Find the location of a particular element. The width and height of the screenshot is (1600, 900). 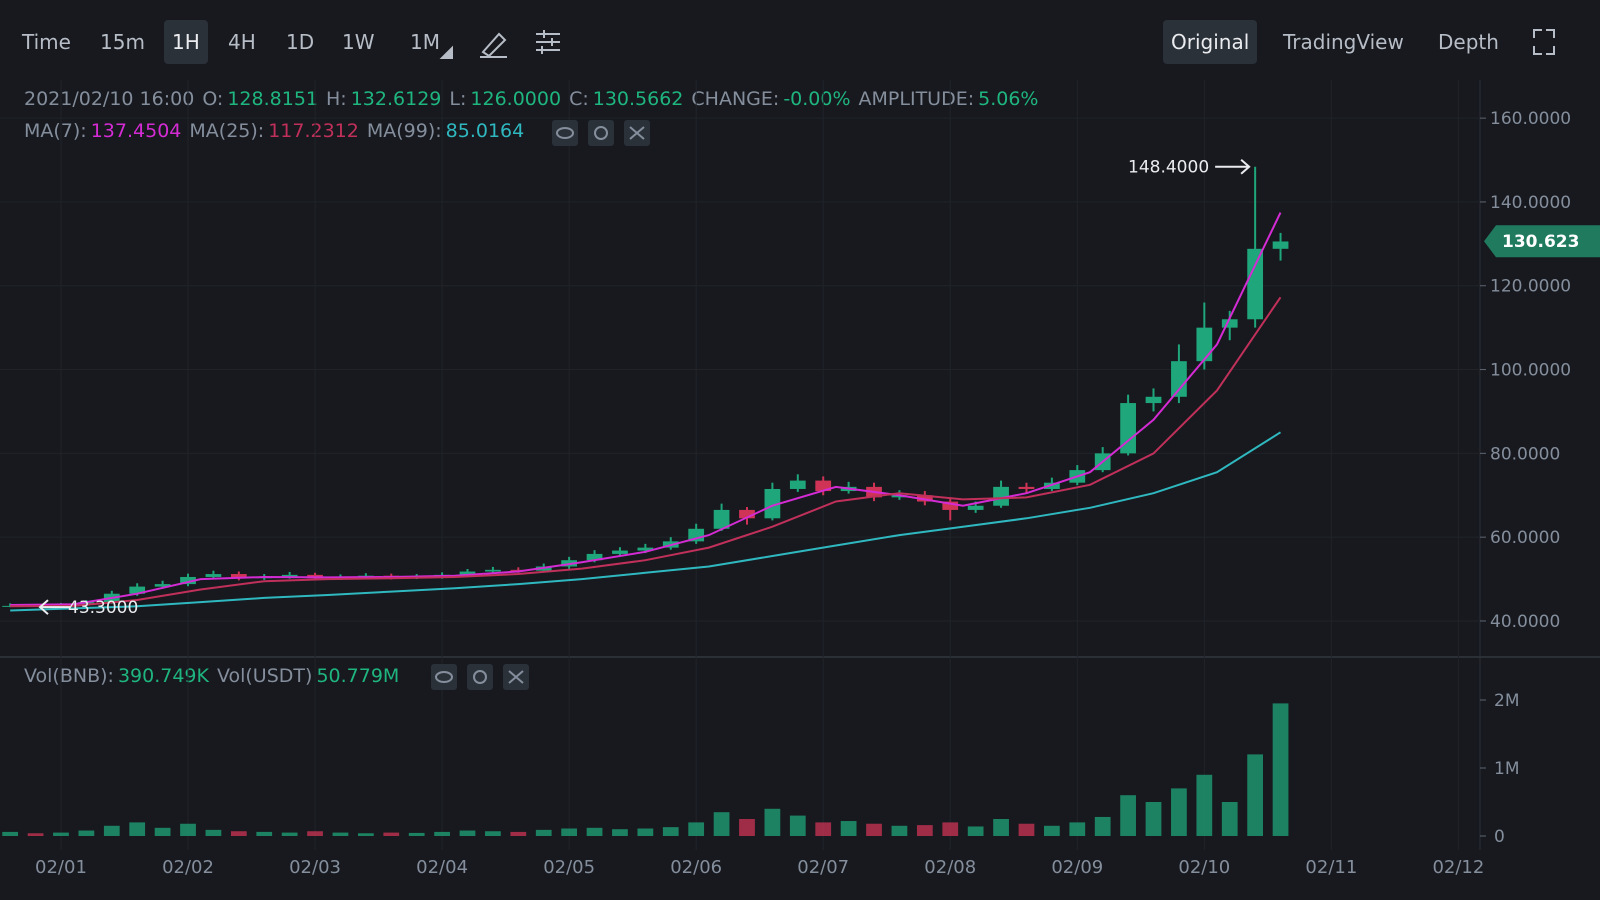

info-label: H: is located at coordinates (336, 99).